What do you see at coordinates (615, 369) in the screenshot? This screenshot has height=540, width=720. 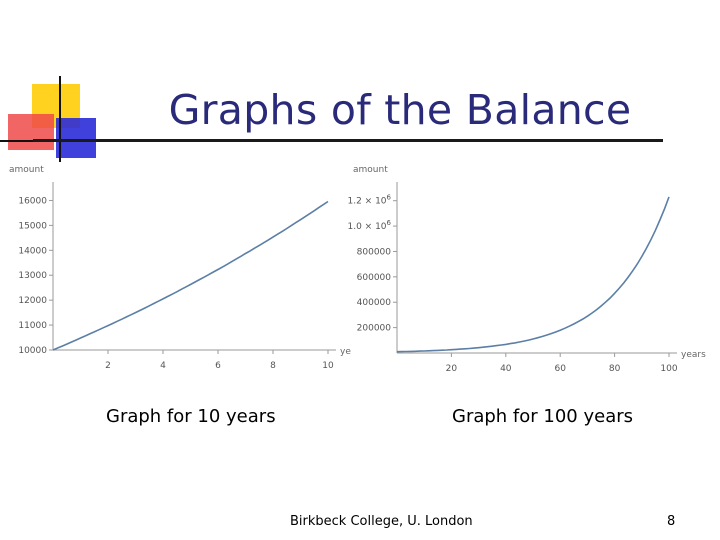 I see `chart-1-x-tick-label: 80` at bounding box center [615, 369].